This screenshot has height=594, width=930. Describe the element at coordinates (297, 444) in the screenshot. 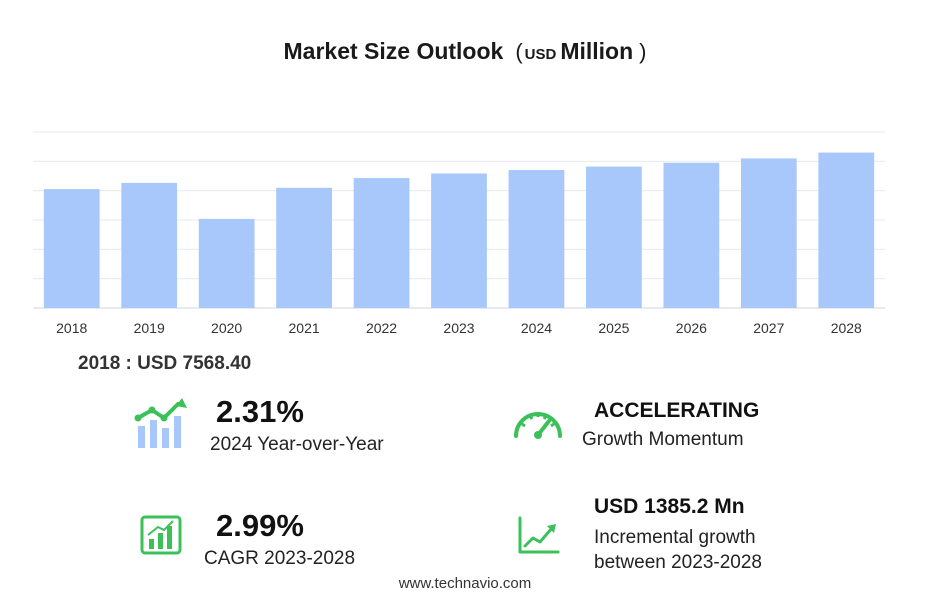

I see `yoy-label: 2024 Year-over-Year` at that location.